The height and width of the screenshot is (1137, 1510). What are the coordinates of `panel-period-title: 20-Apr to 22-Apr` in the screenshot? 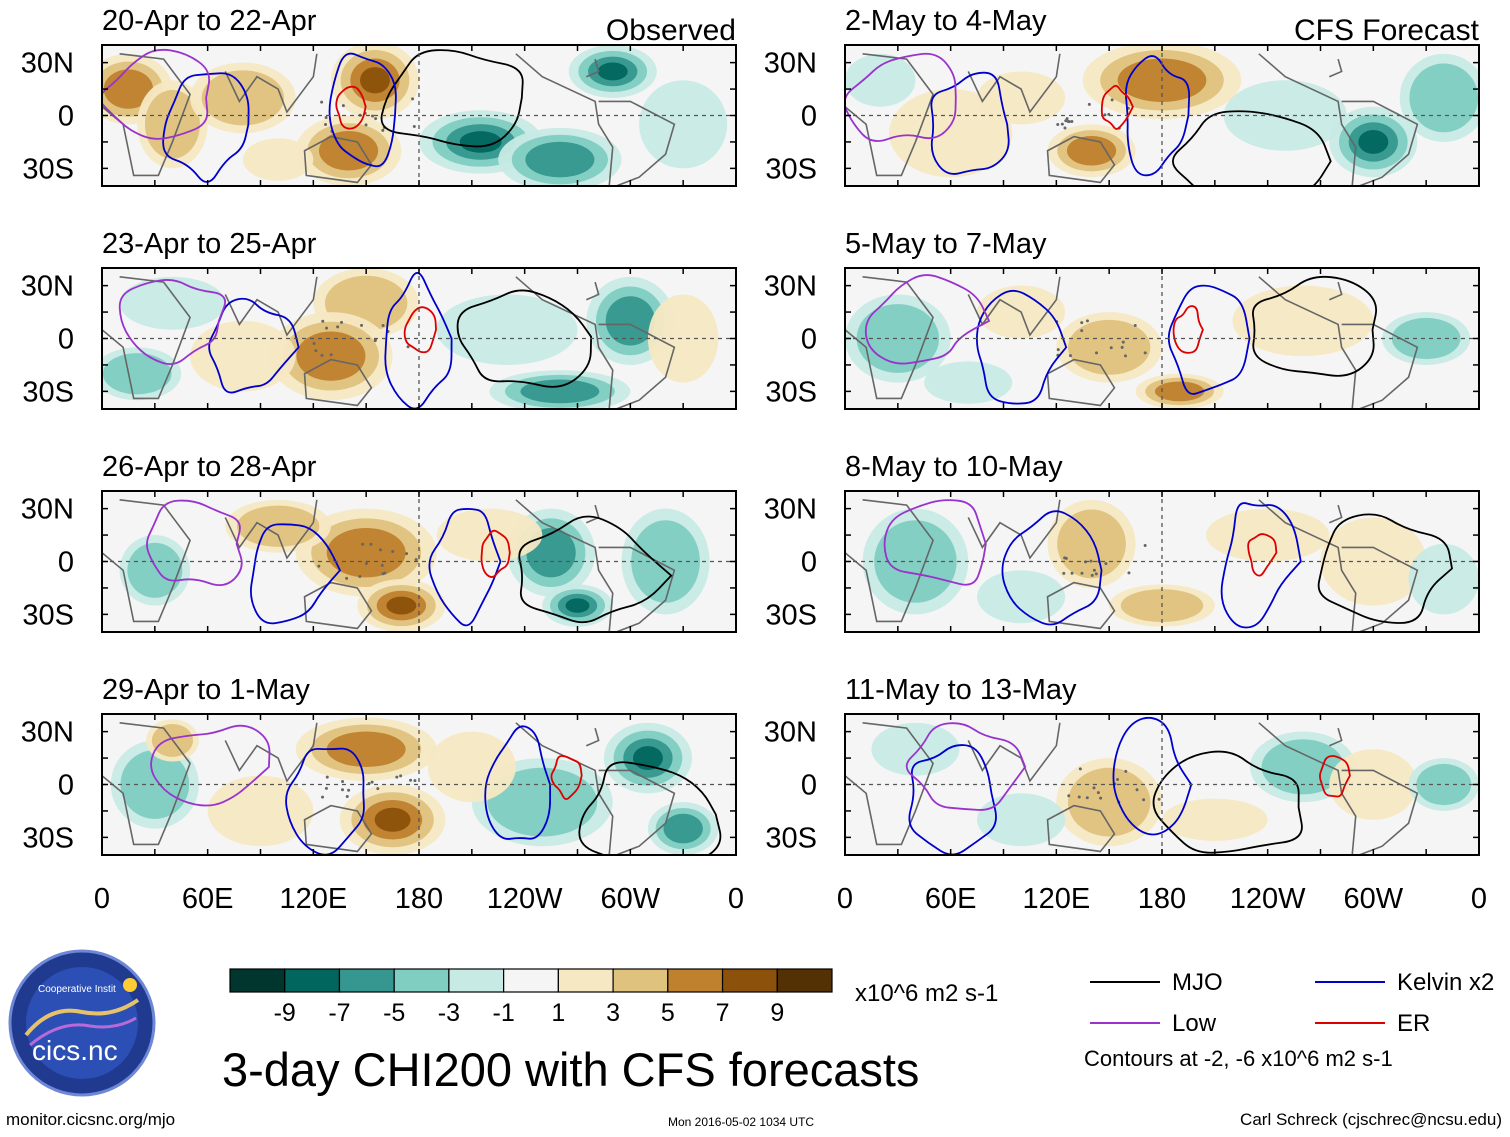 It's located at (209, 21).